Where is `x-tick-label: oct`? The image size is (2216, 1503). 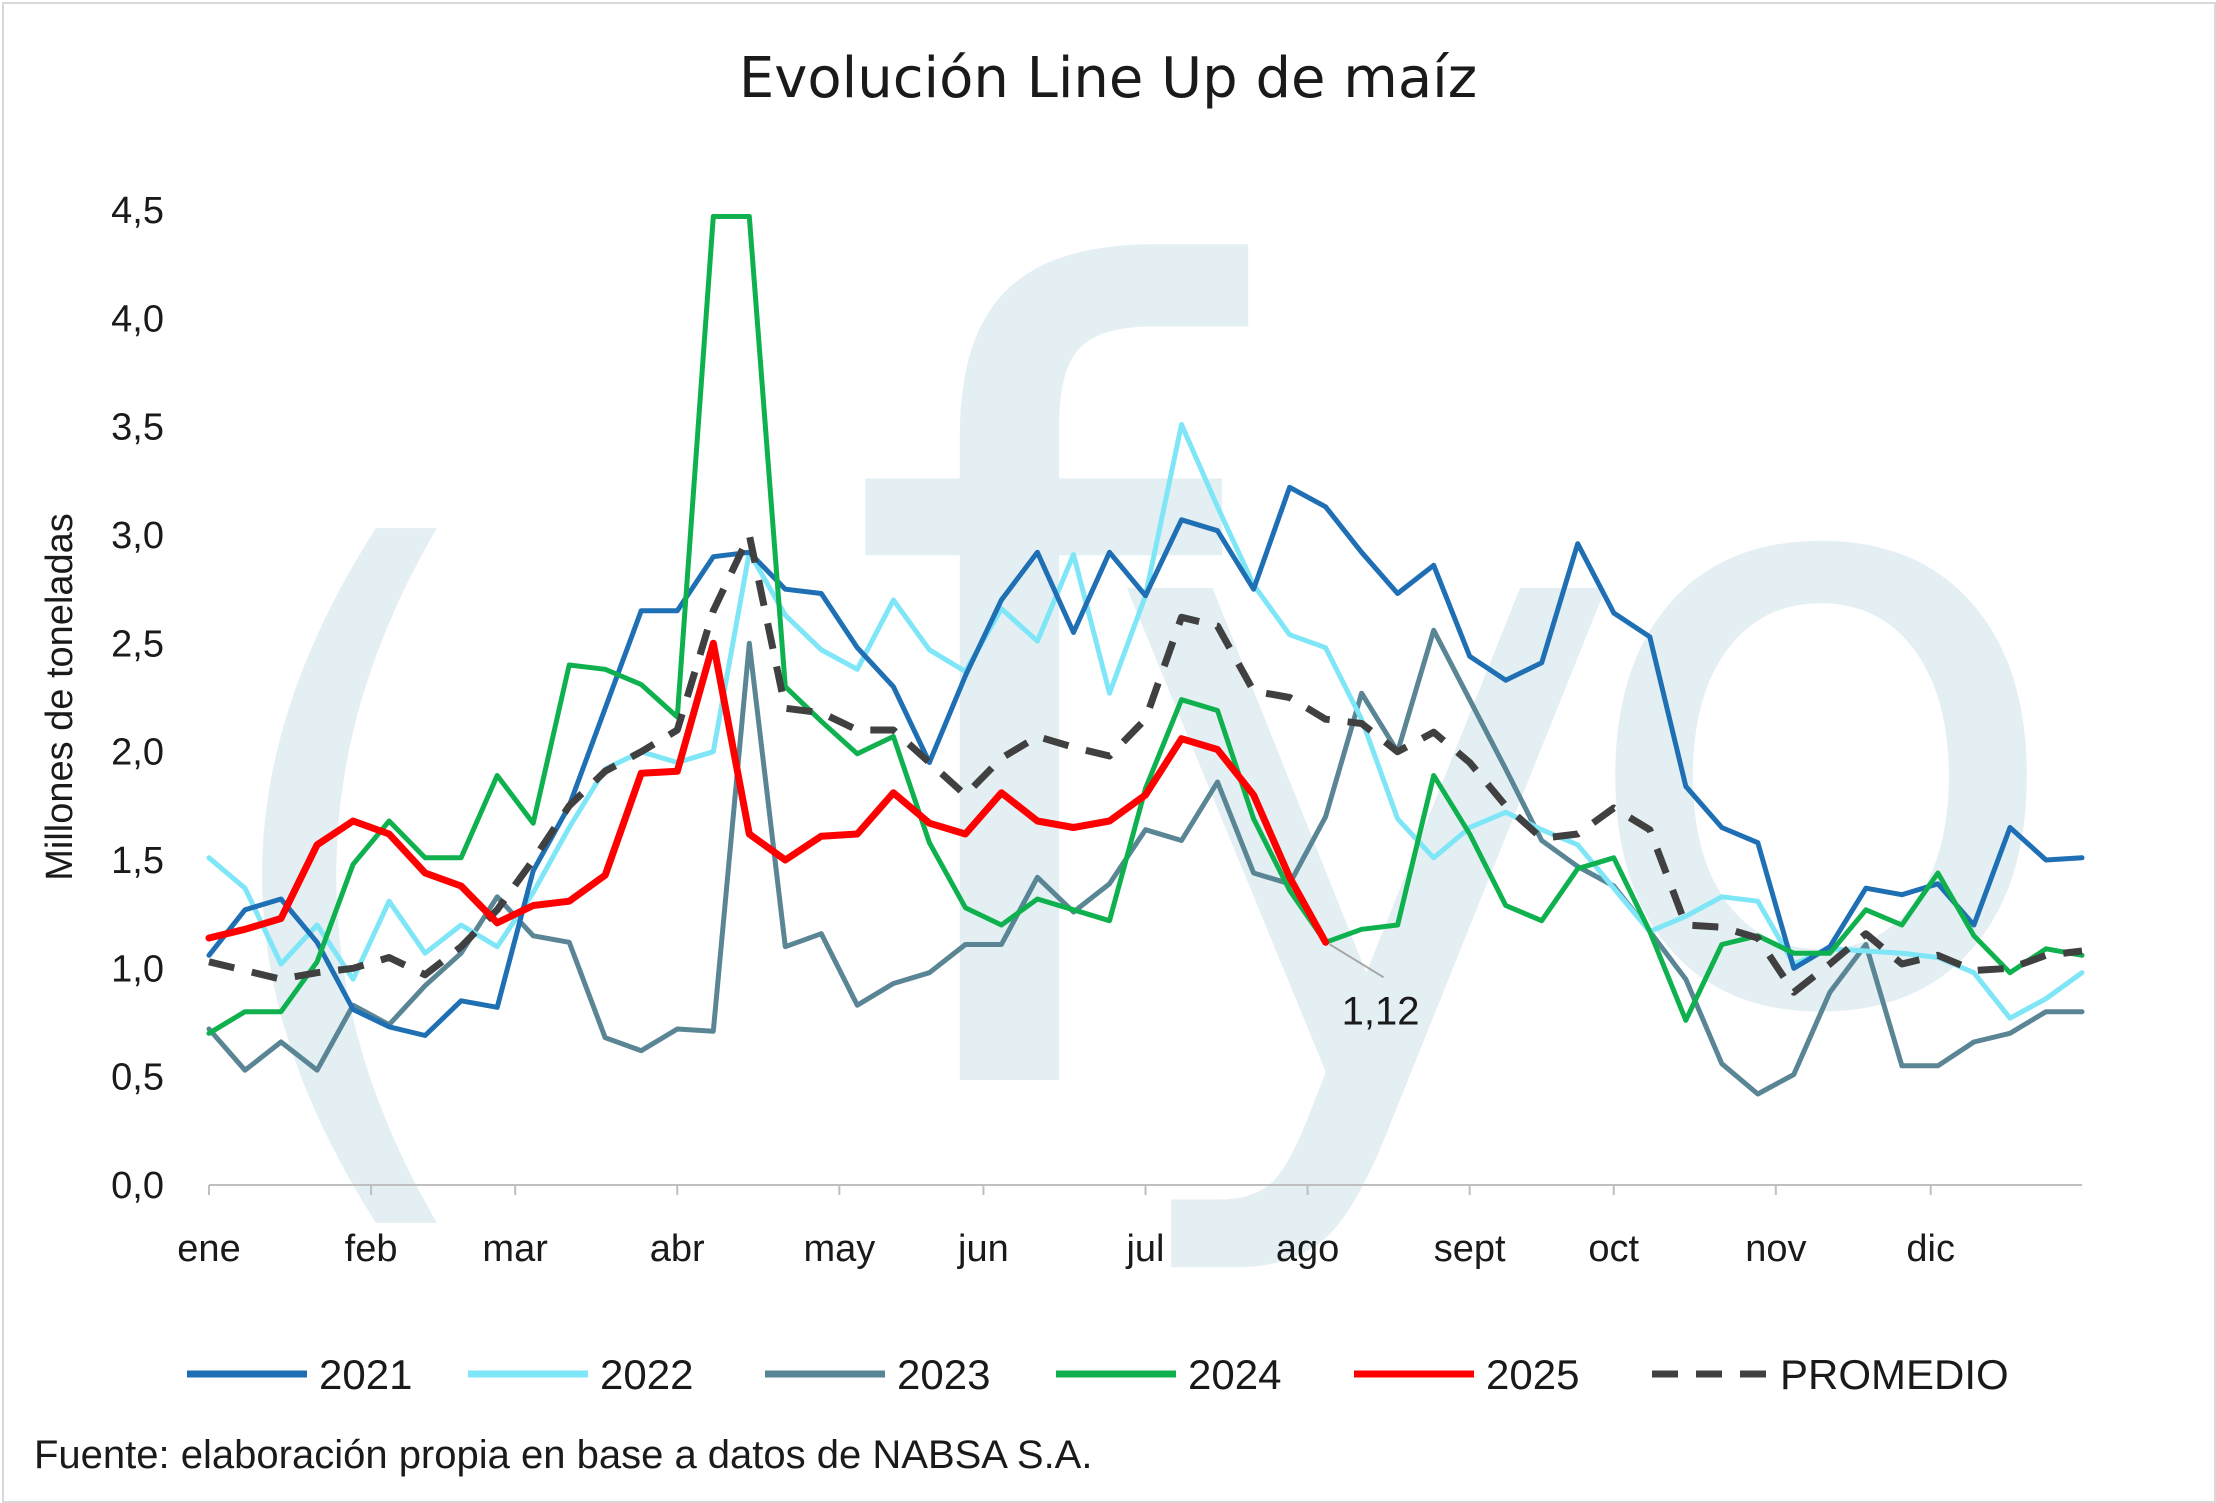 x-tick-label: oct is located at coordinates (1613, 1249).